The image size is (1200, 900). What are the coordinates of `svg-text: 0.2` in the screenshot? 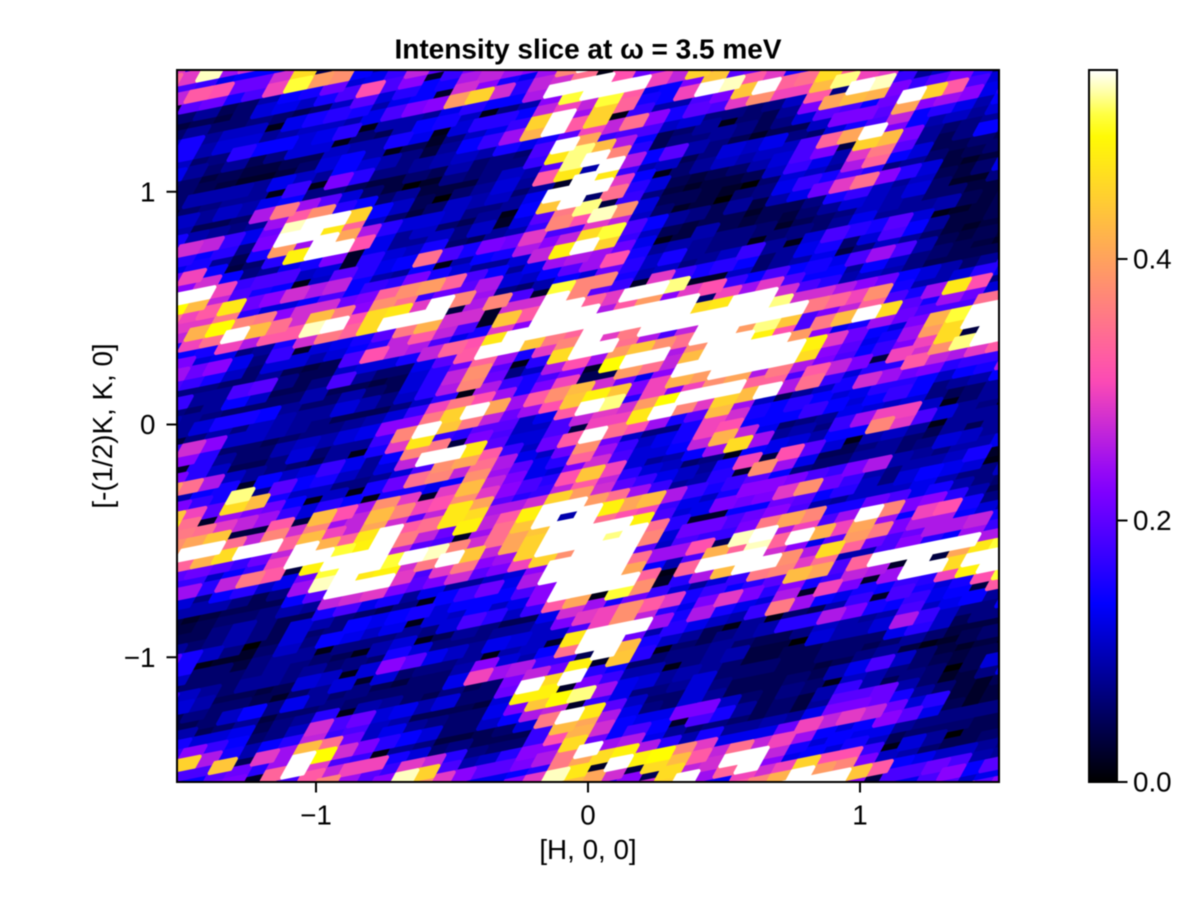 It's located at (1152, 520).